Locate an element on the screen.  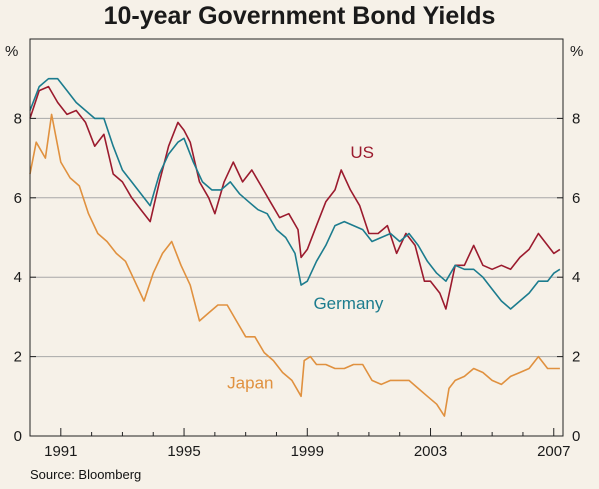
xtick-label-2003: 2003 is located at coordinates (430, 451).